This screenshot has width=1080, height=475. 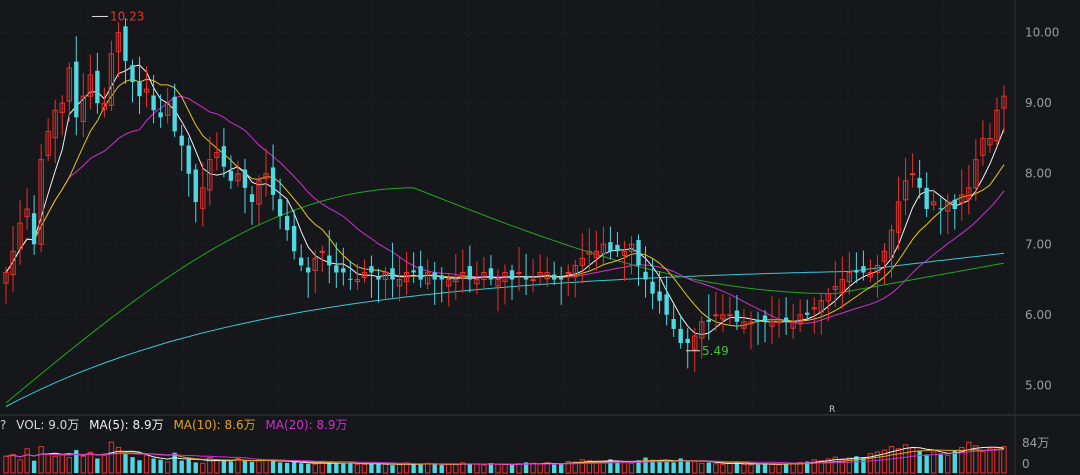 I want to click on help-icon: ?, so click(x=3, y=425).